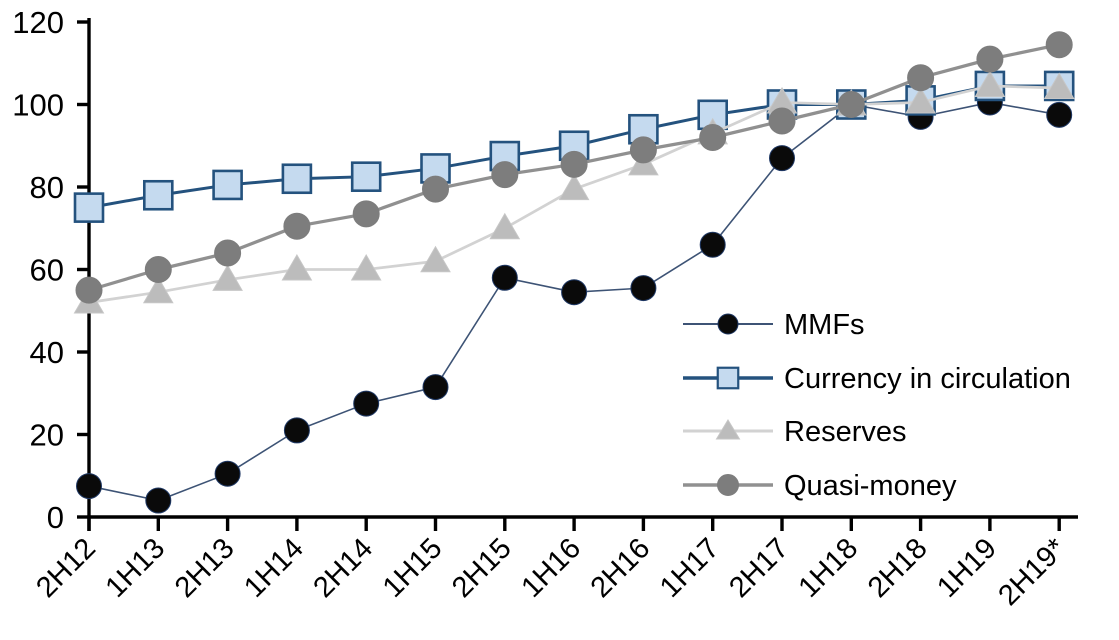 Image resolution: width=1119 pixels, height=640 pixels. Describe the element at coordinates (343, 568) in the screenshot. I see `x-tick-label: 2H14` at that location.